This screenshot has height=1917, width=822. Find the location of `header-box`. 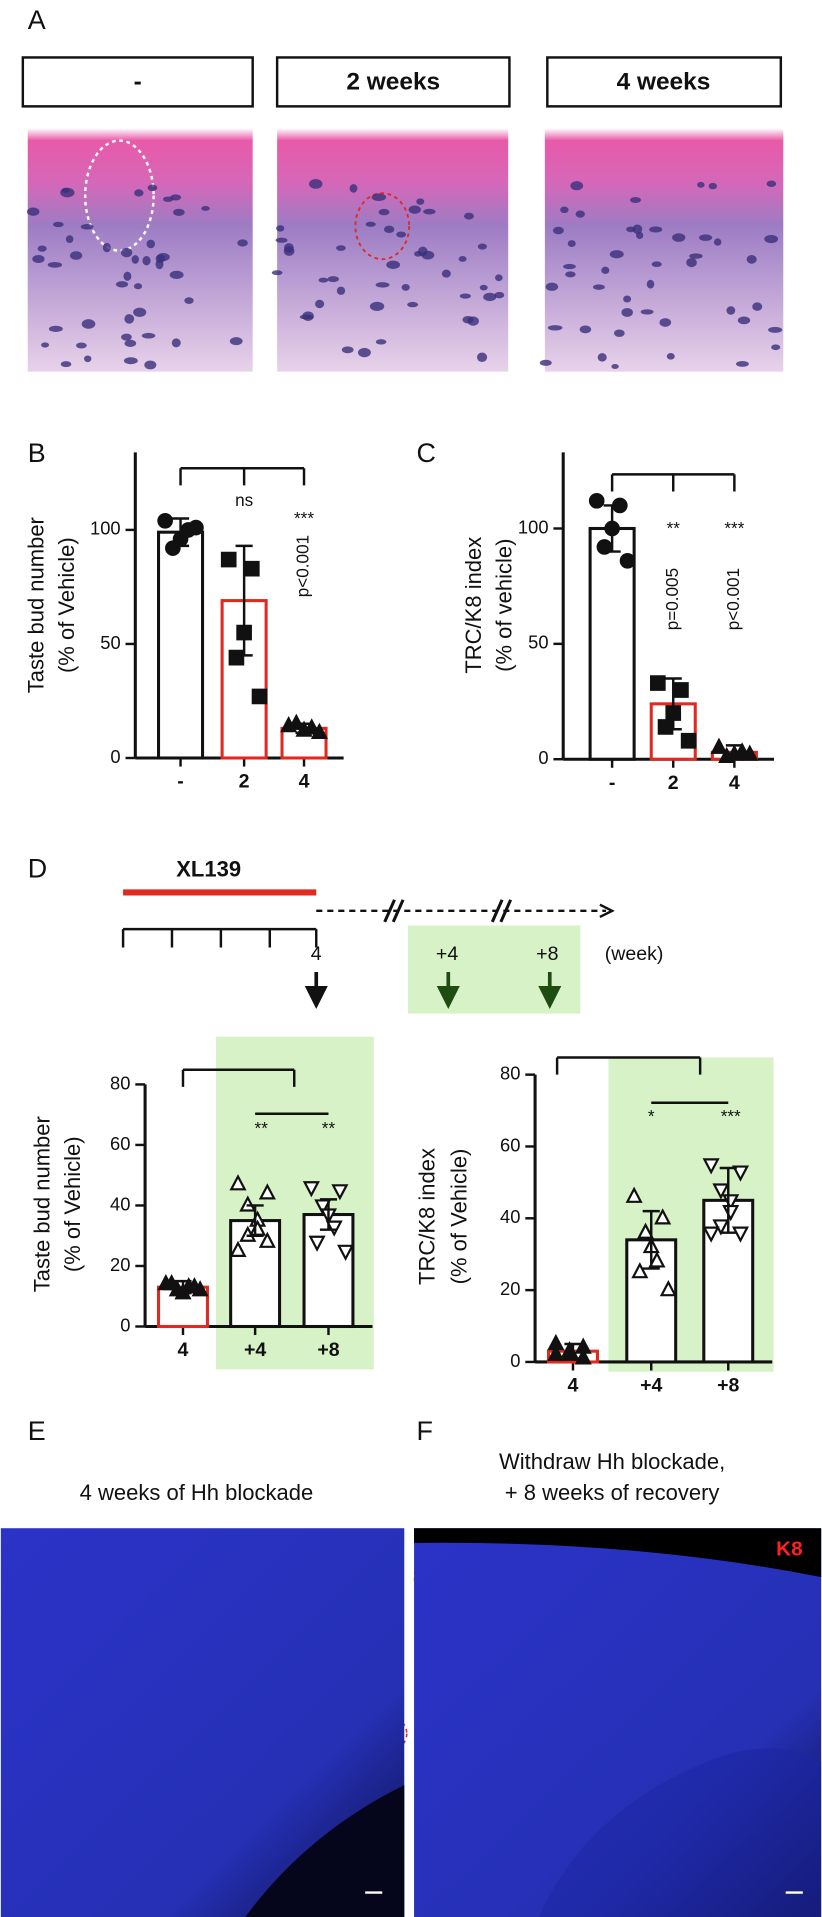

header-box is located at coordinates (393, 82).